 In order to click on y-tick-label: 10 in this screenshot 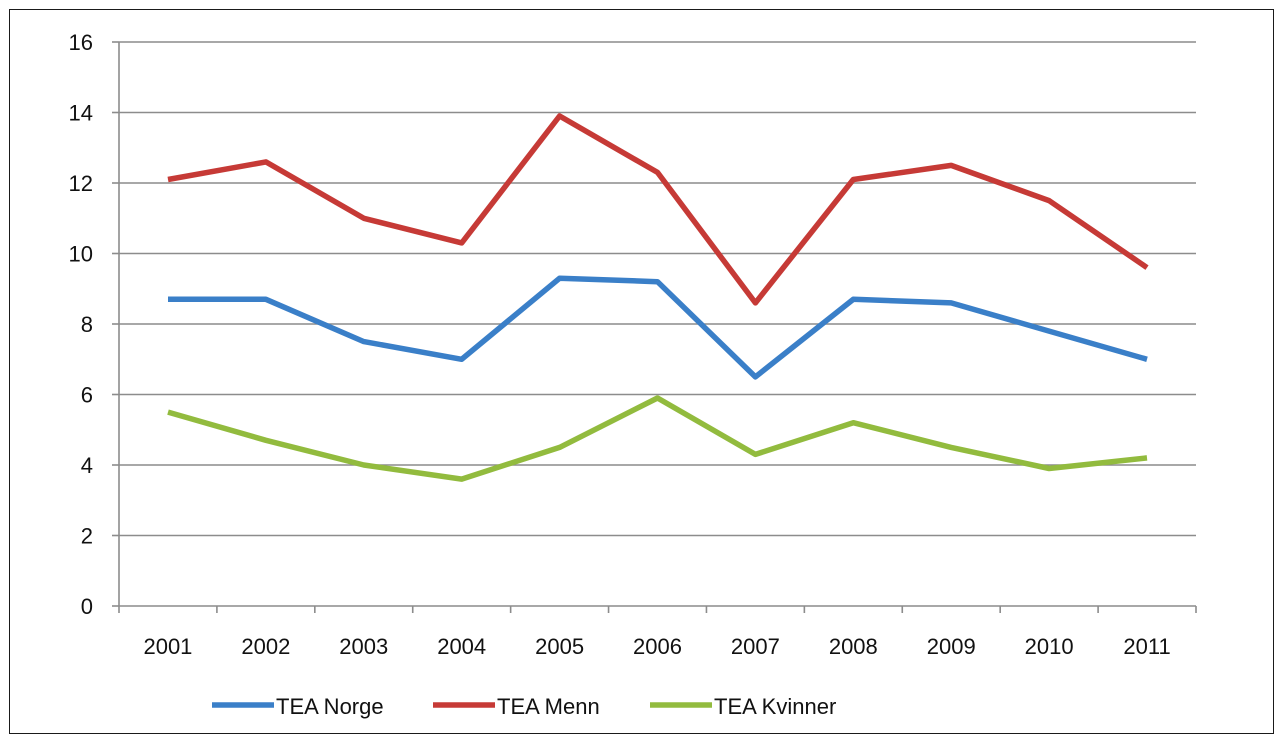, I will do `click(81, 254)`.